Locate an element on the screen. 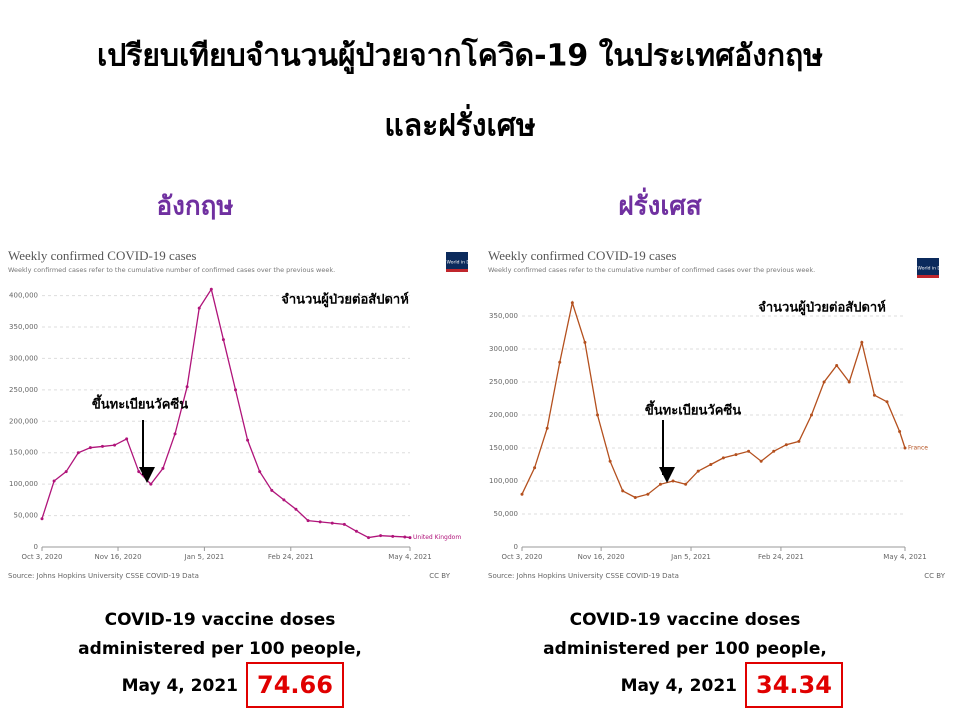  panel-heading: อังกฤษ is located at coordinates (195, 207).